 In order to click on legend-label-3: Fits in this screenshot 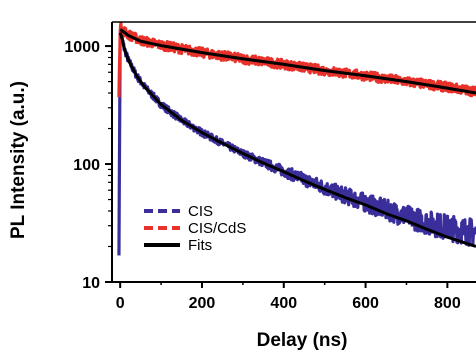, I will do `click(200, 245)`.